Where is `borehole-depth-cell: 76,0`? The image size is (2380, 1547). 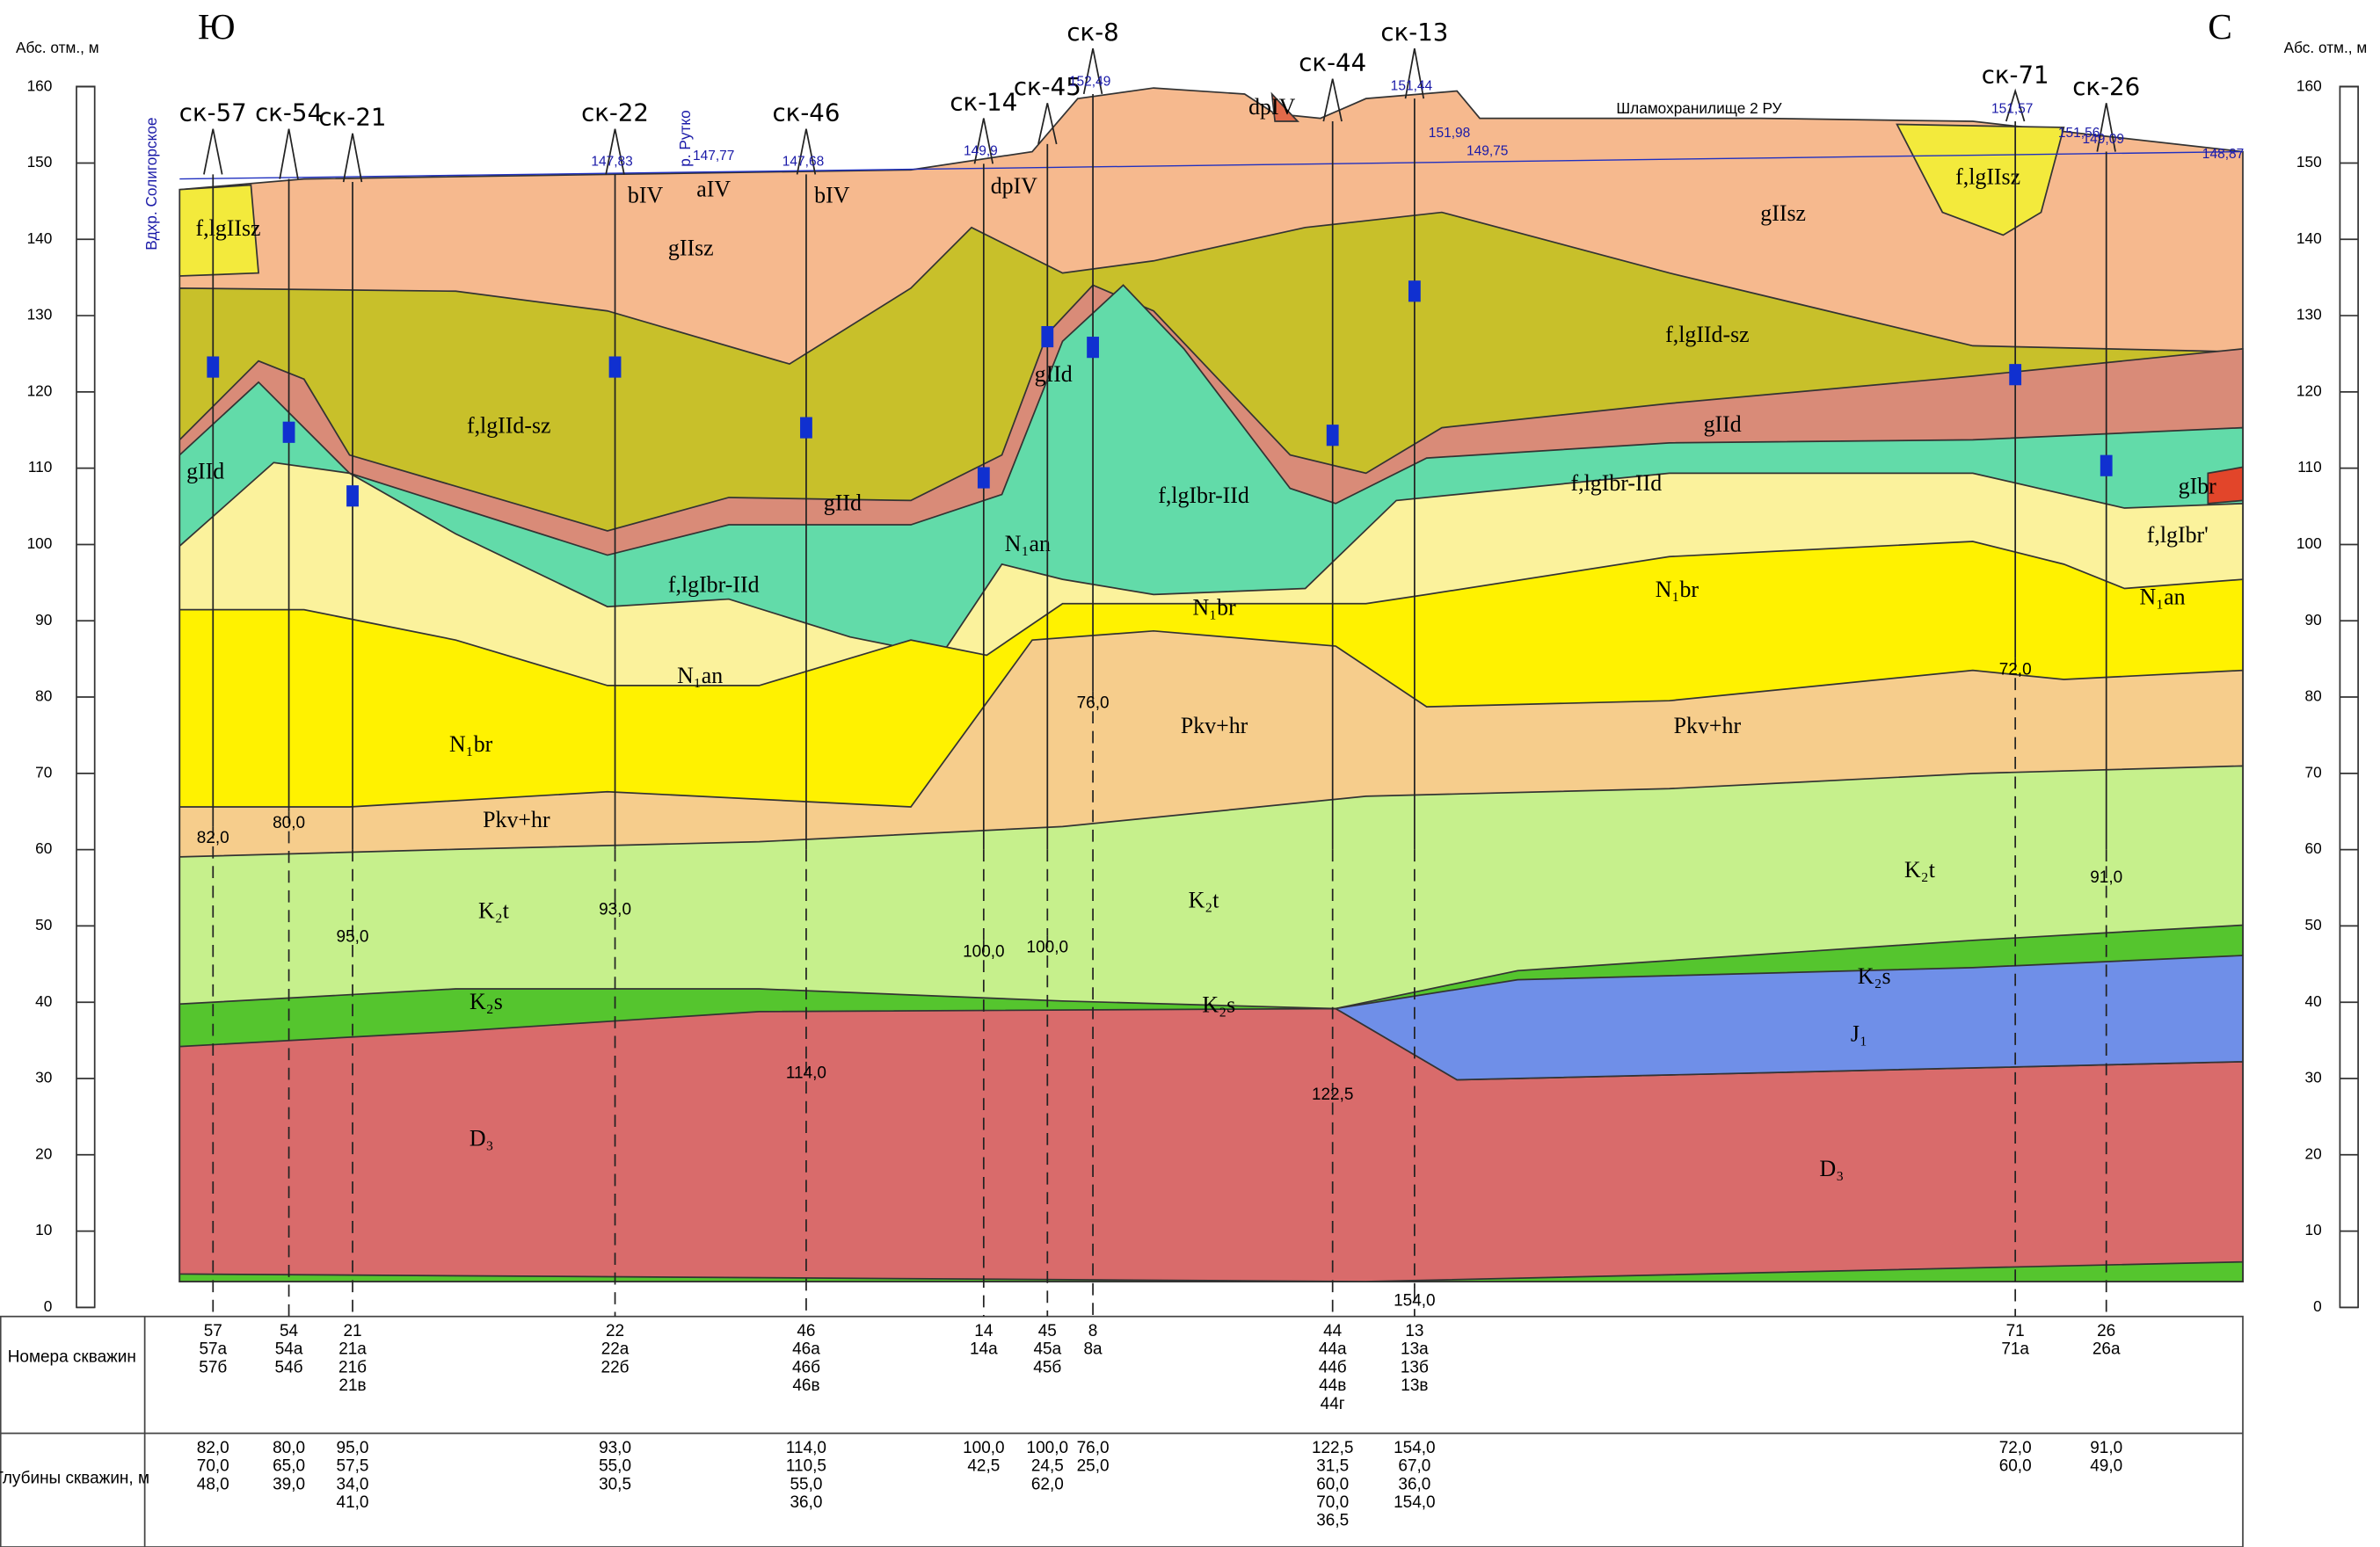
borehole-depth-cell: 76,0 is located at coordinates (1093, 1448).